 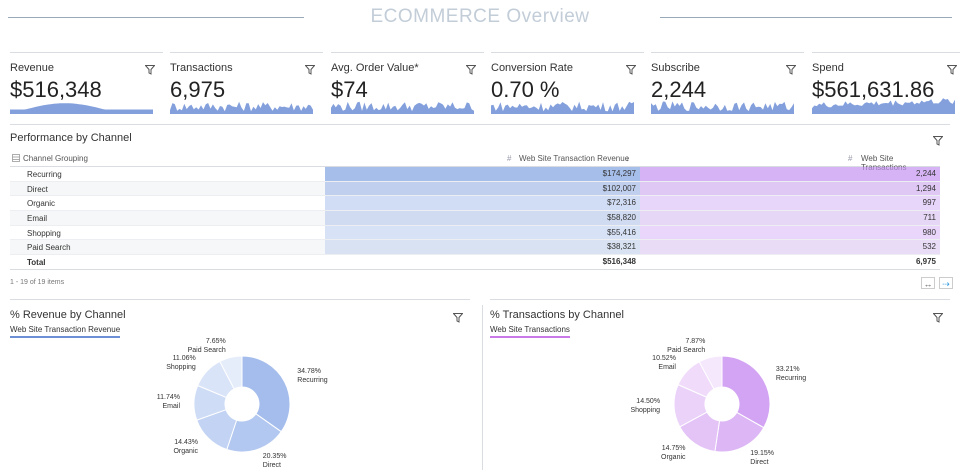 I want to click on pie-slice-label: 19.15% Direct, so click(x=762, y=458).